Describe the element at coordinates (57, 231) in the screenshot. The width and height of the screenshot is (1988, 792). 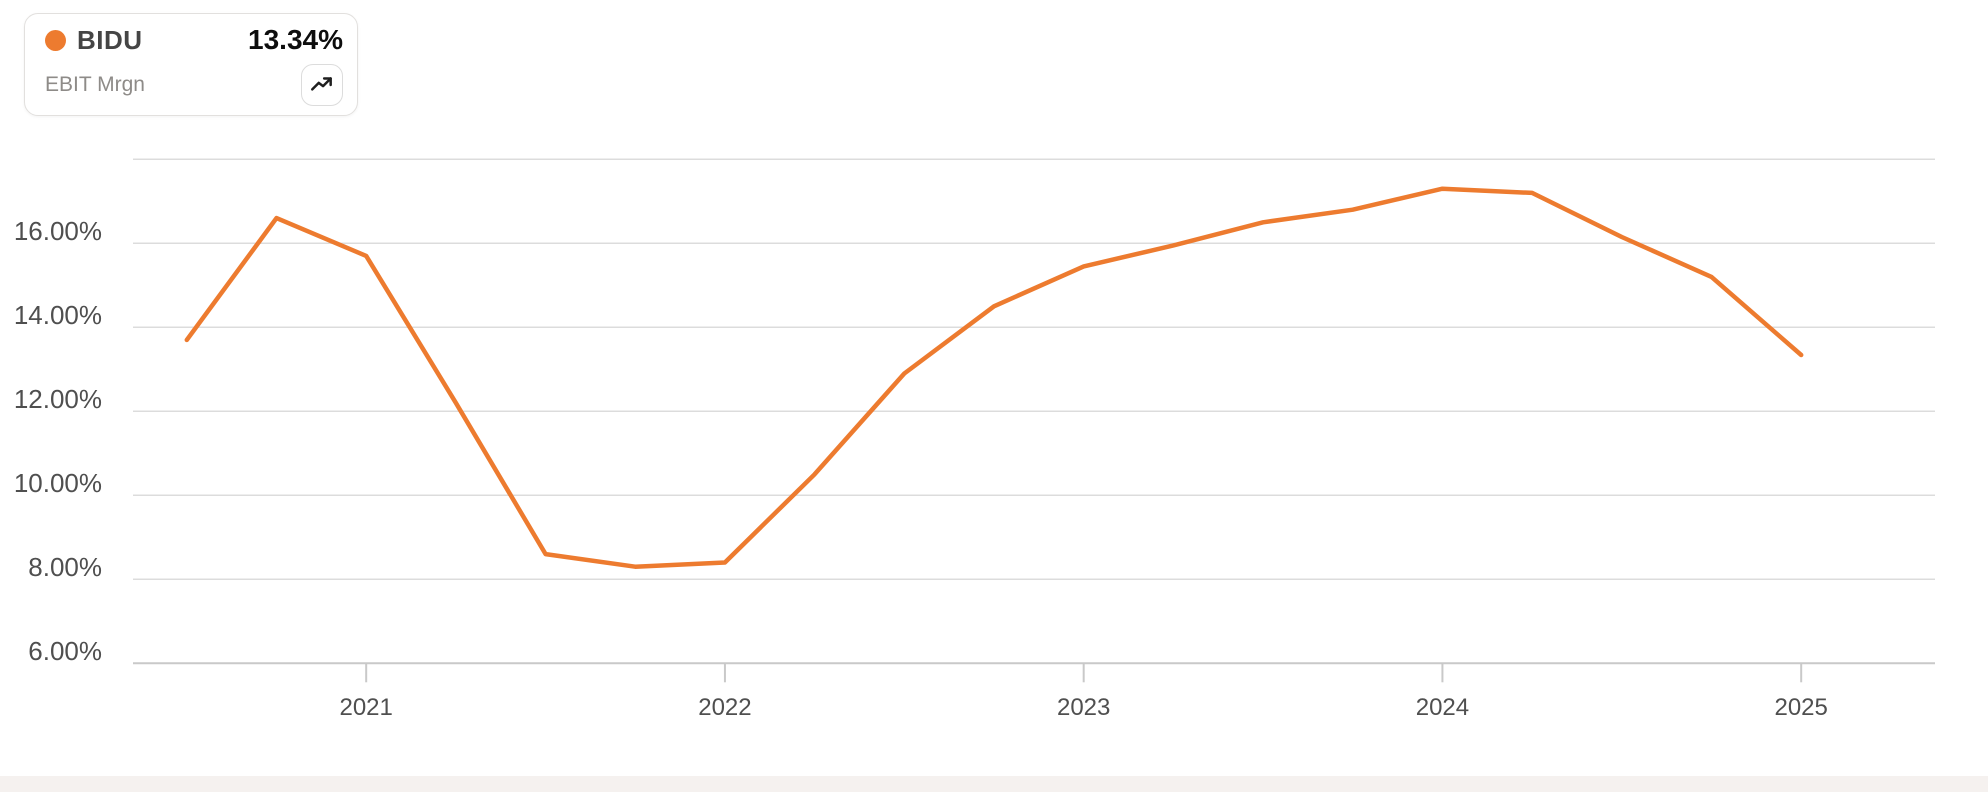
I see `y-tick-label: 16.00%` at that location.